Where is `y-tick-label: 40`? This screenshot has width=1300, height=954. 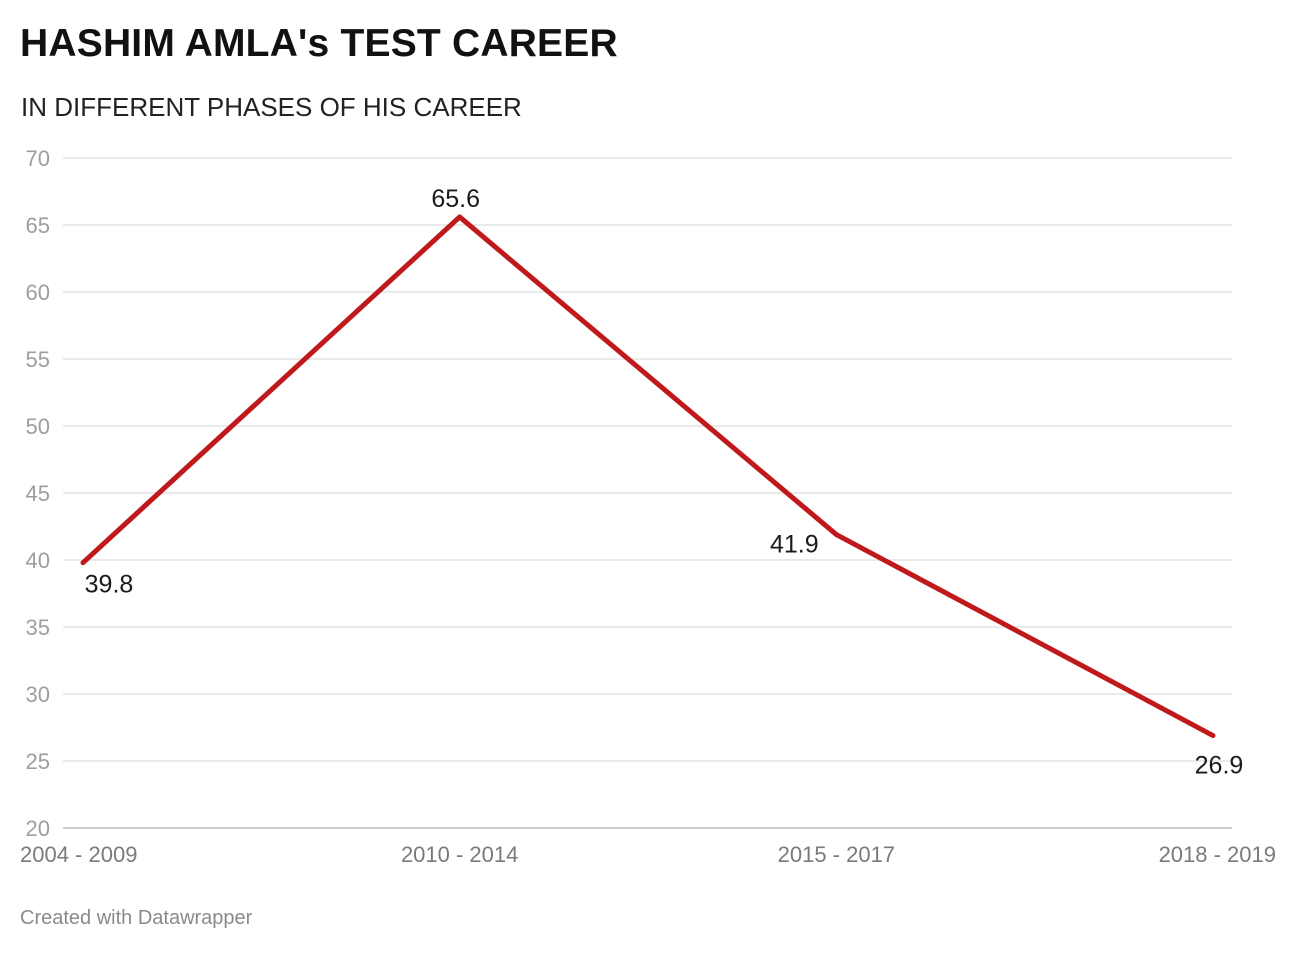
y-tick-label: 40 is located at coordinates (38, 560).